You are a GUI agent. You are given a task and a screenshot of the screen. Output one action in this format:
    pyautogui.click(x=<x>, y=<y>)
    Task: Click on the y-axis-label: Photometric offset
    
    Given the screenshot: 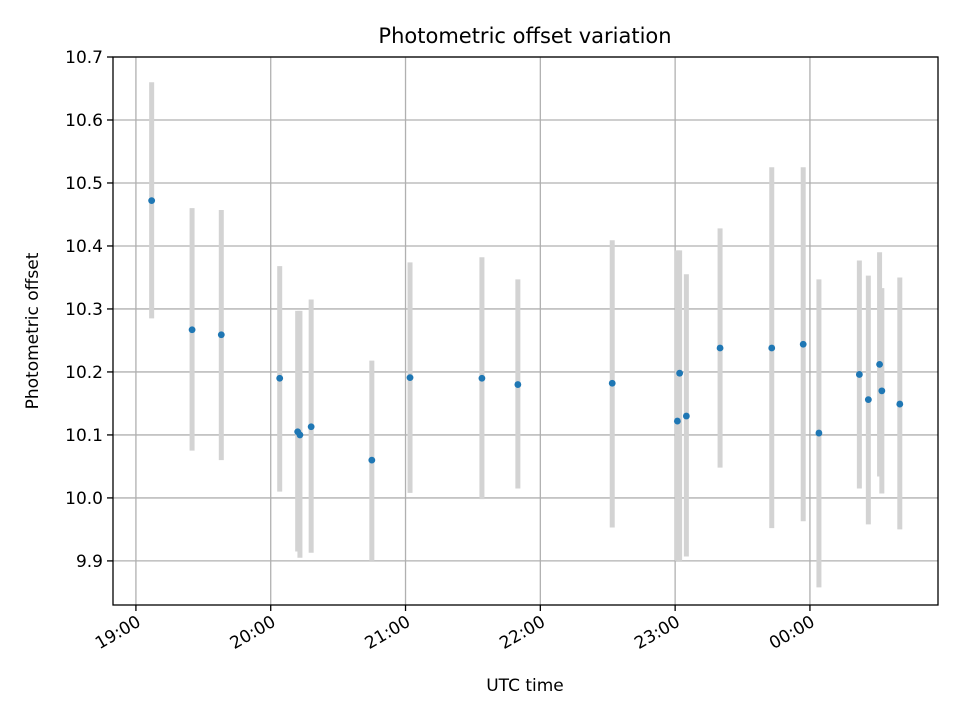 What is the action you would take?
    pyautogui.click(x=33, y=330)
    